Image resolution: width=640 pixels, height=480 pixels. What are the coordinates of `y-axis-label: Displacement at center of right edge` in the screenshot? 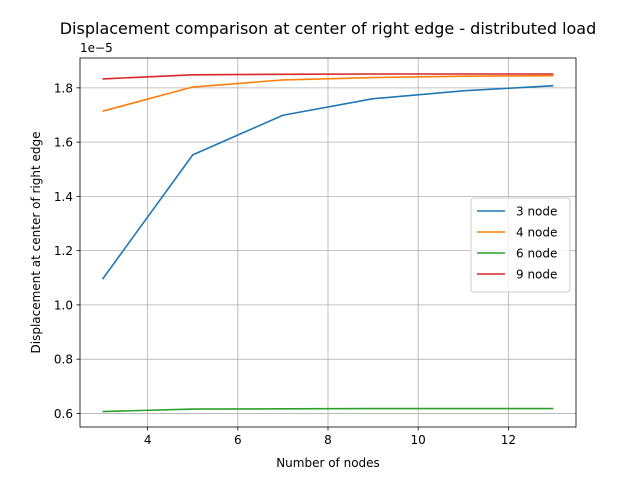 It's located at (36, 243).